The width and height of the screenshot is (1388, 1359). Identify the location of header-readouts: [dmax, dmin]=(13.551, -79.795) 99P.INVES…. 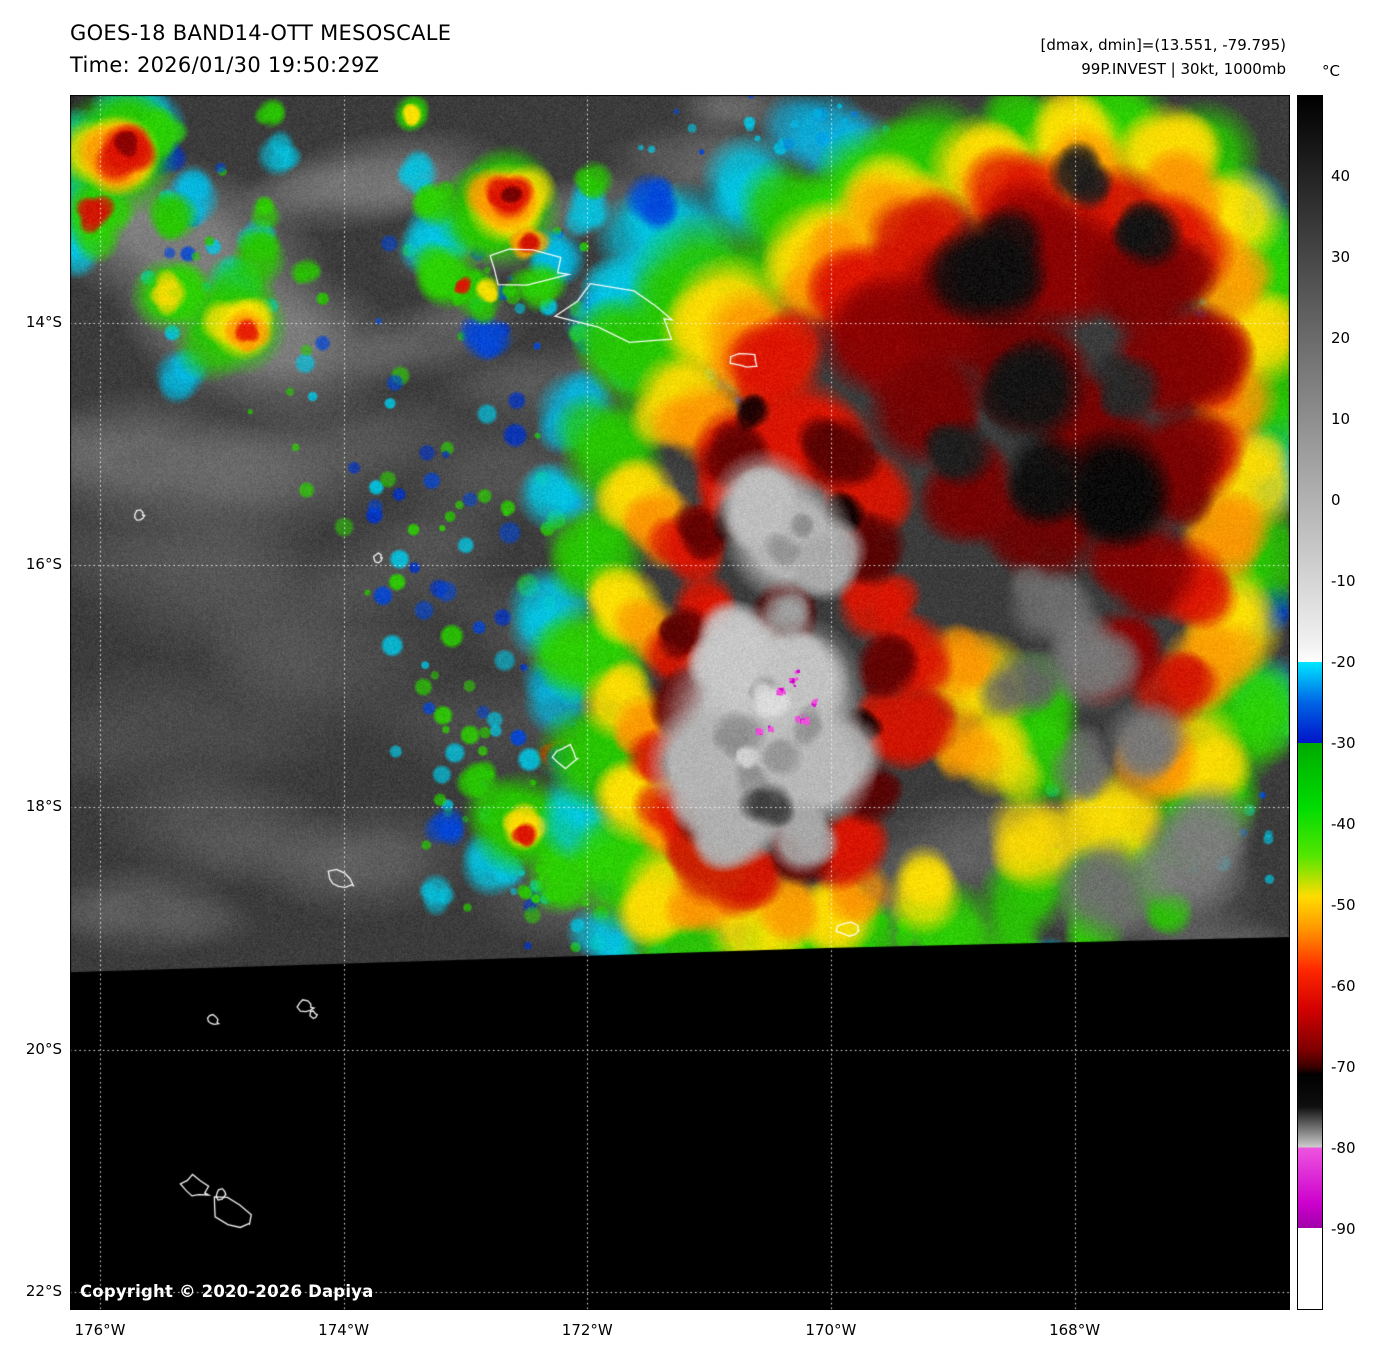
(1163, 57).